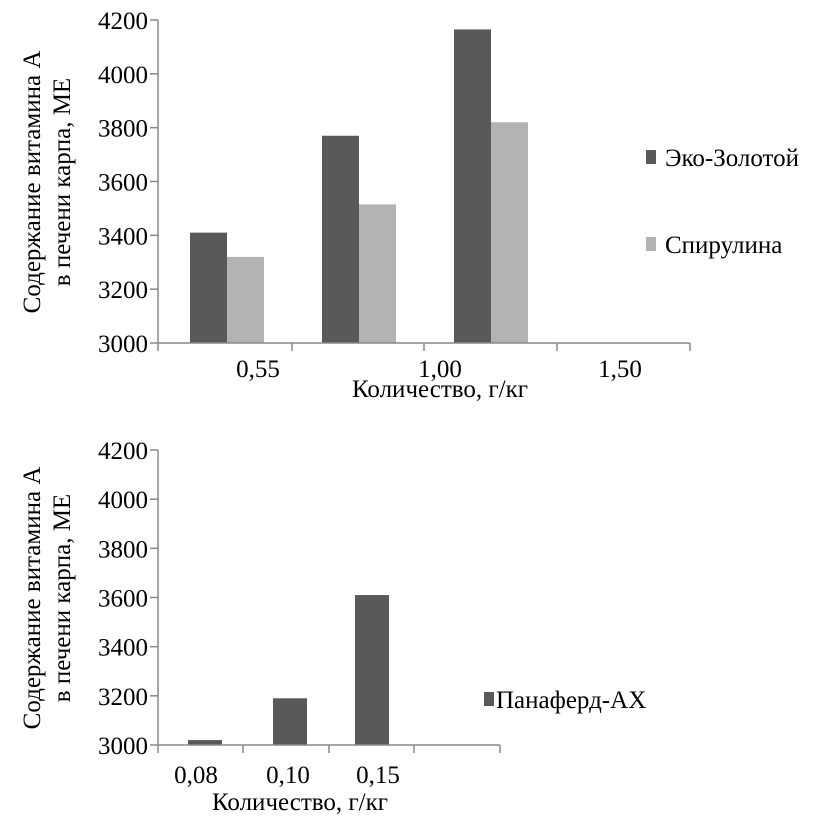 This screenshot has width=835, height=824. I want to click on bar-Спирулина-2, so click(509, 233).